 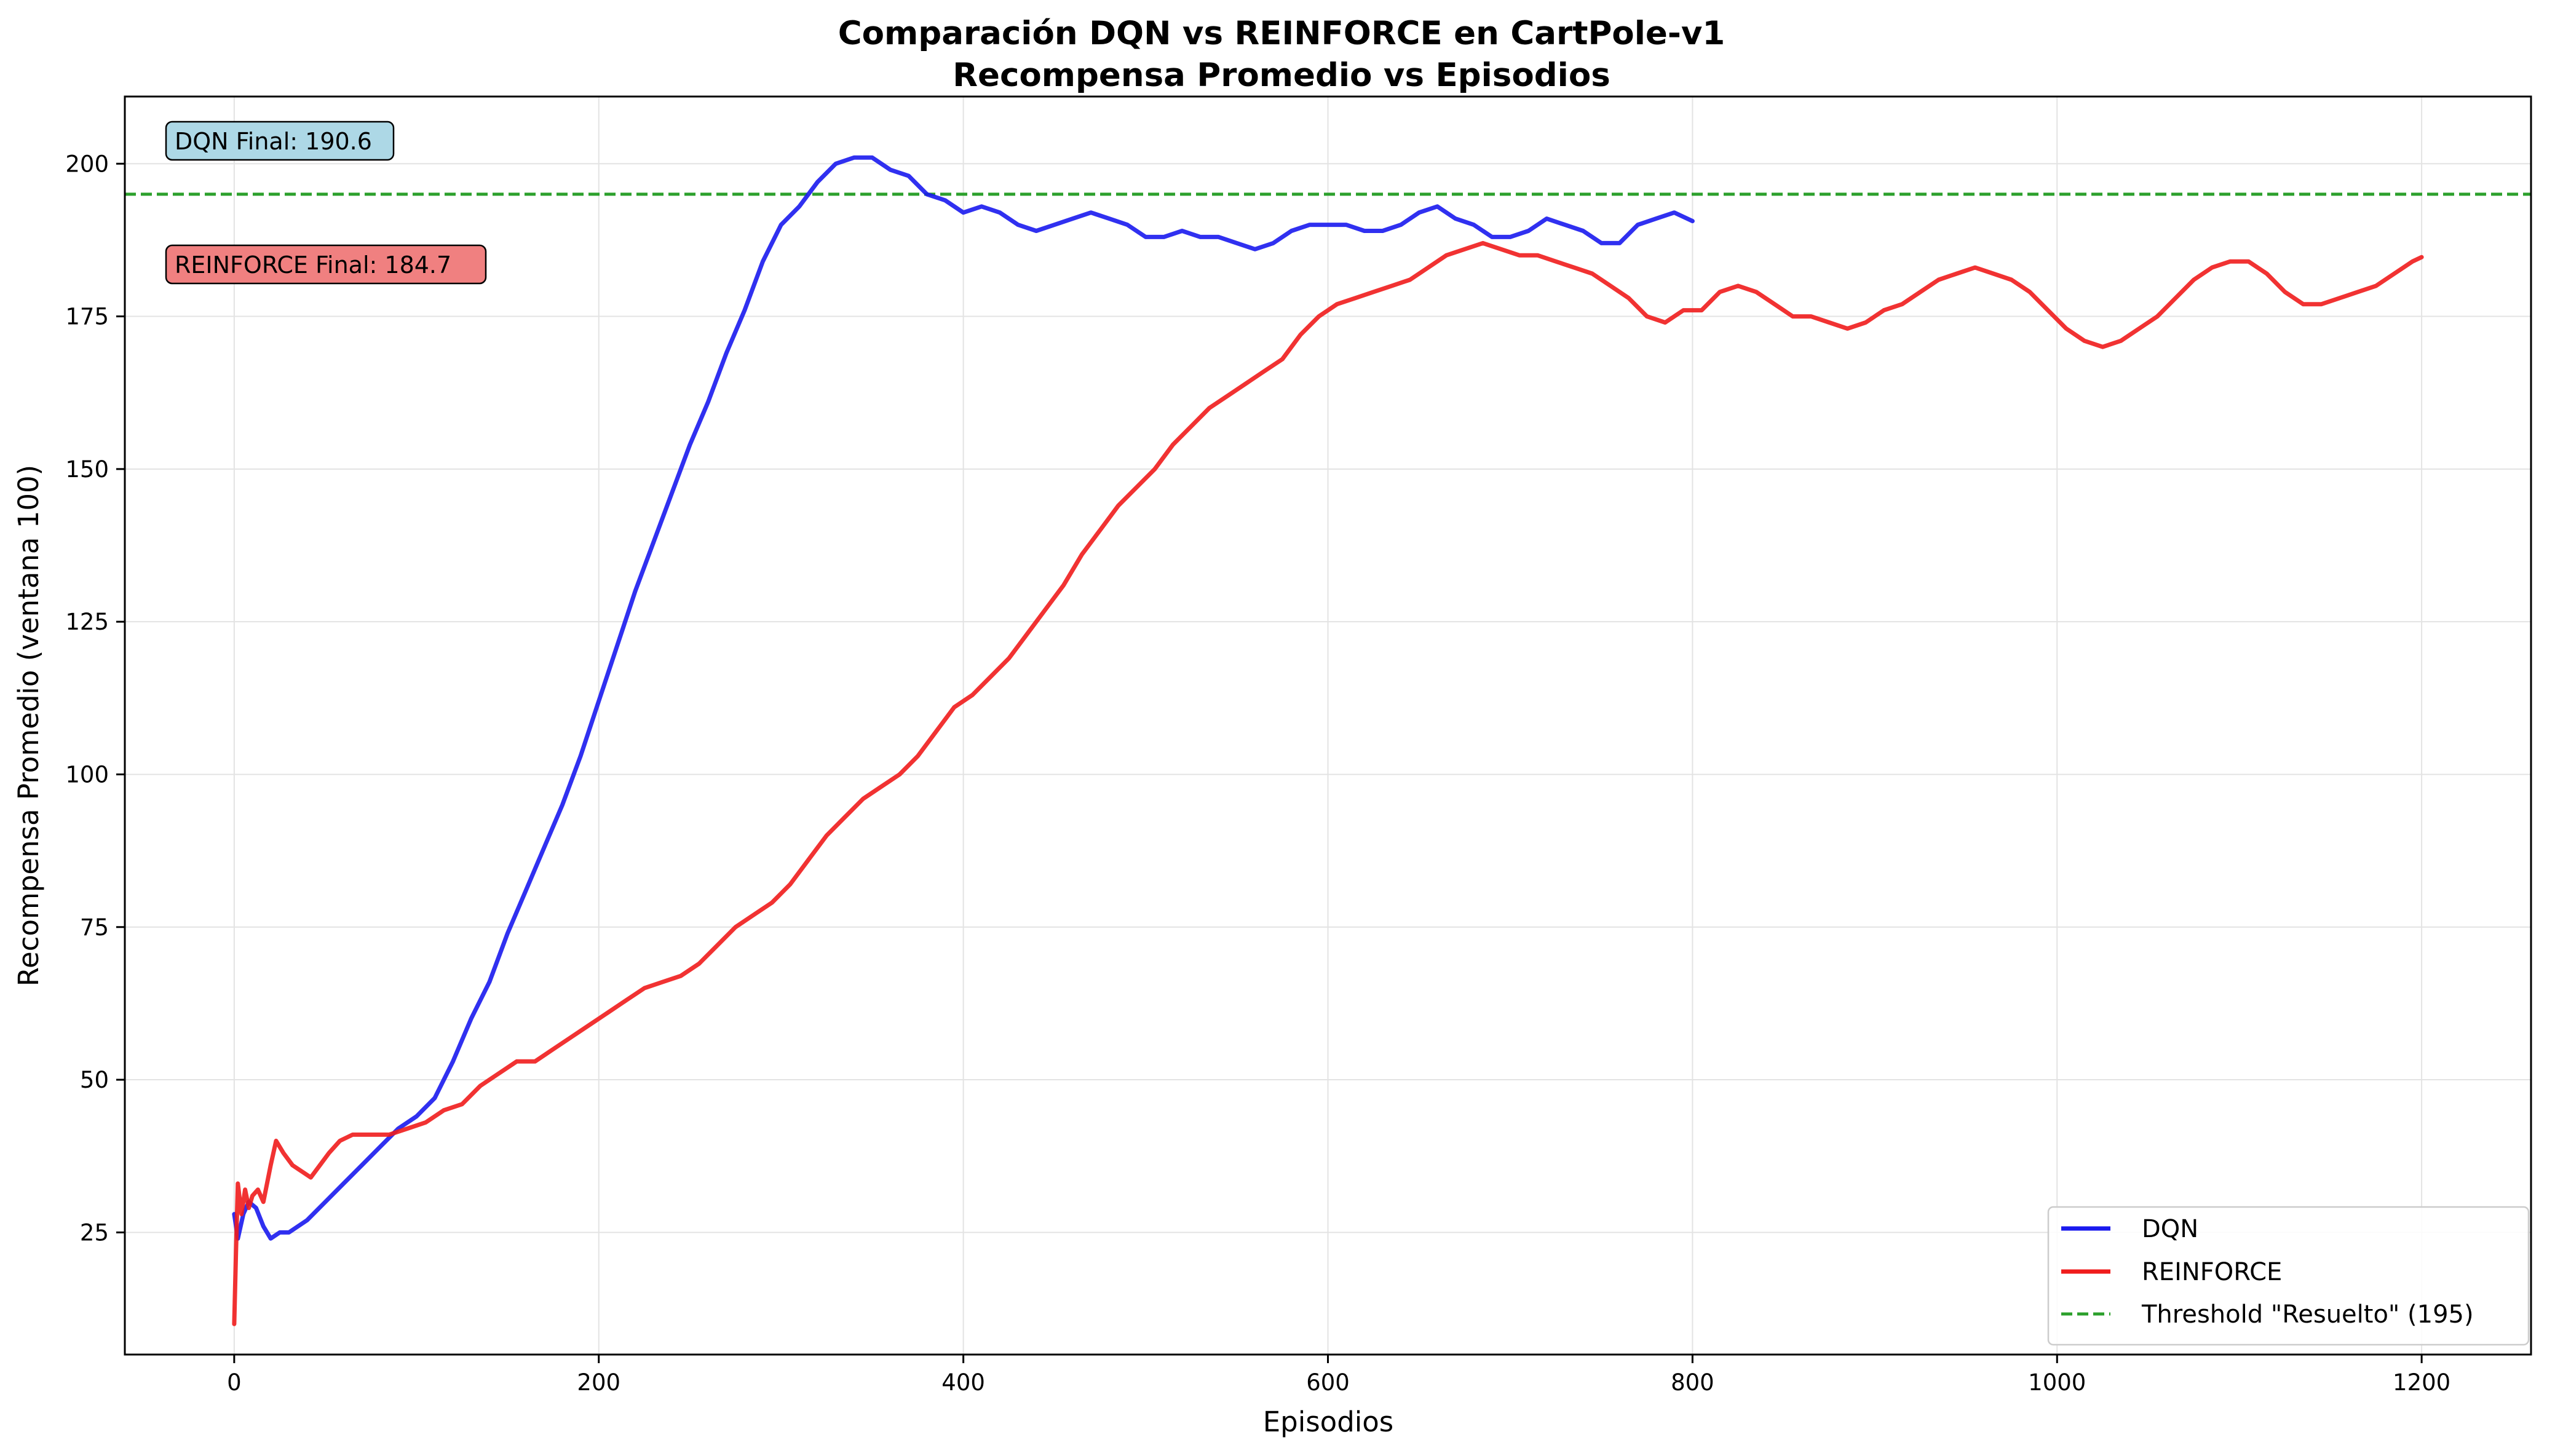 What do you see at coordinates (2170, 1229) in the screenshot?
I see `legend-label-dqn: DQN` at bounding box center [2170, 1229].